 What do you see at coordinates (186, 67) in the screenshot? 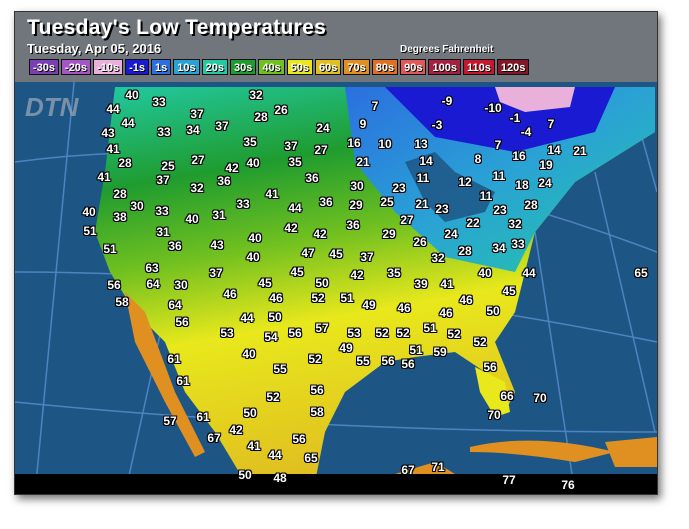
I see `legend-item: 10s` at bounding box center [186, 67].